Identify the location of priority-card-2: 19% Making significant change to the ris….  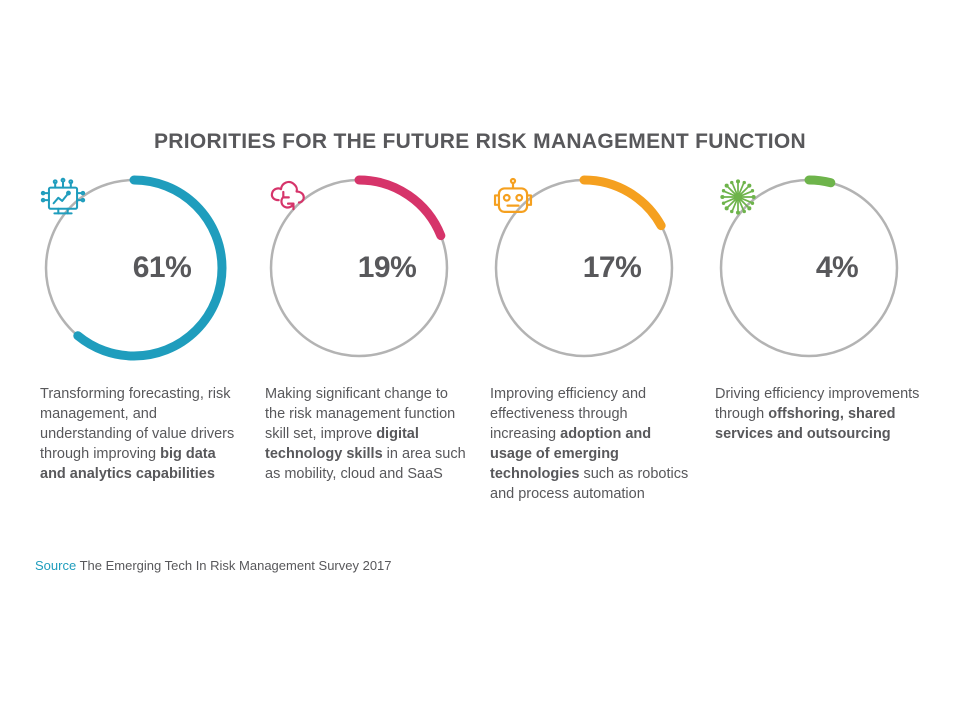
(367, 328).